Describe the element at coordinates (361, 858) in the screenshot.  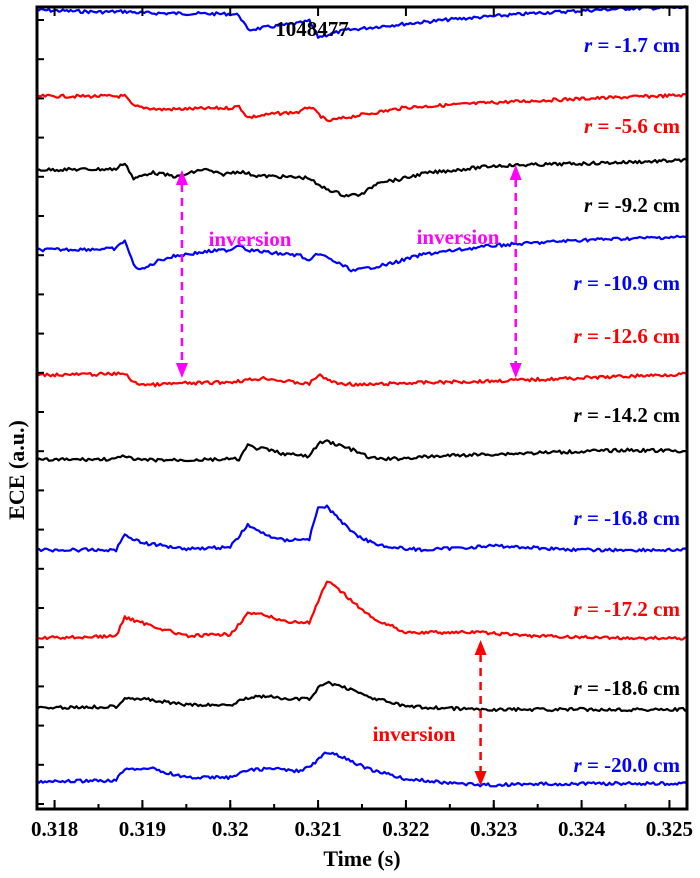
I see `x-axis-label: Time (s)` at that location.